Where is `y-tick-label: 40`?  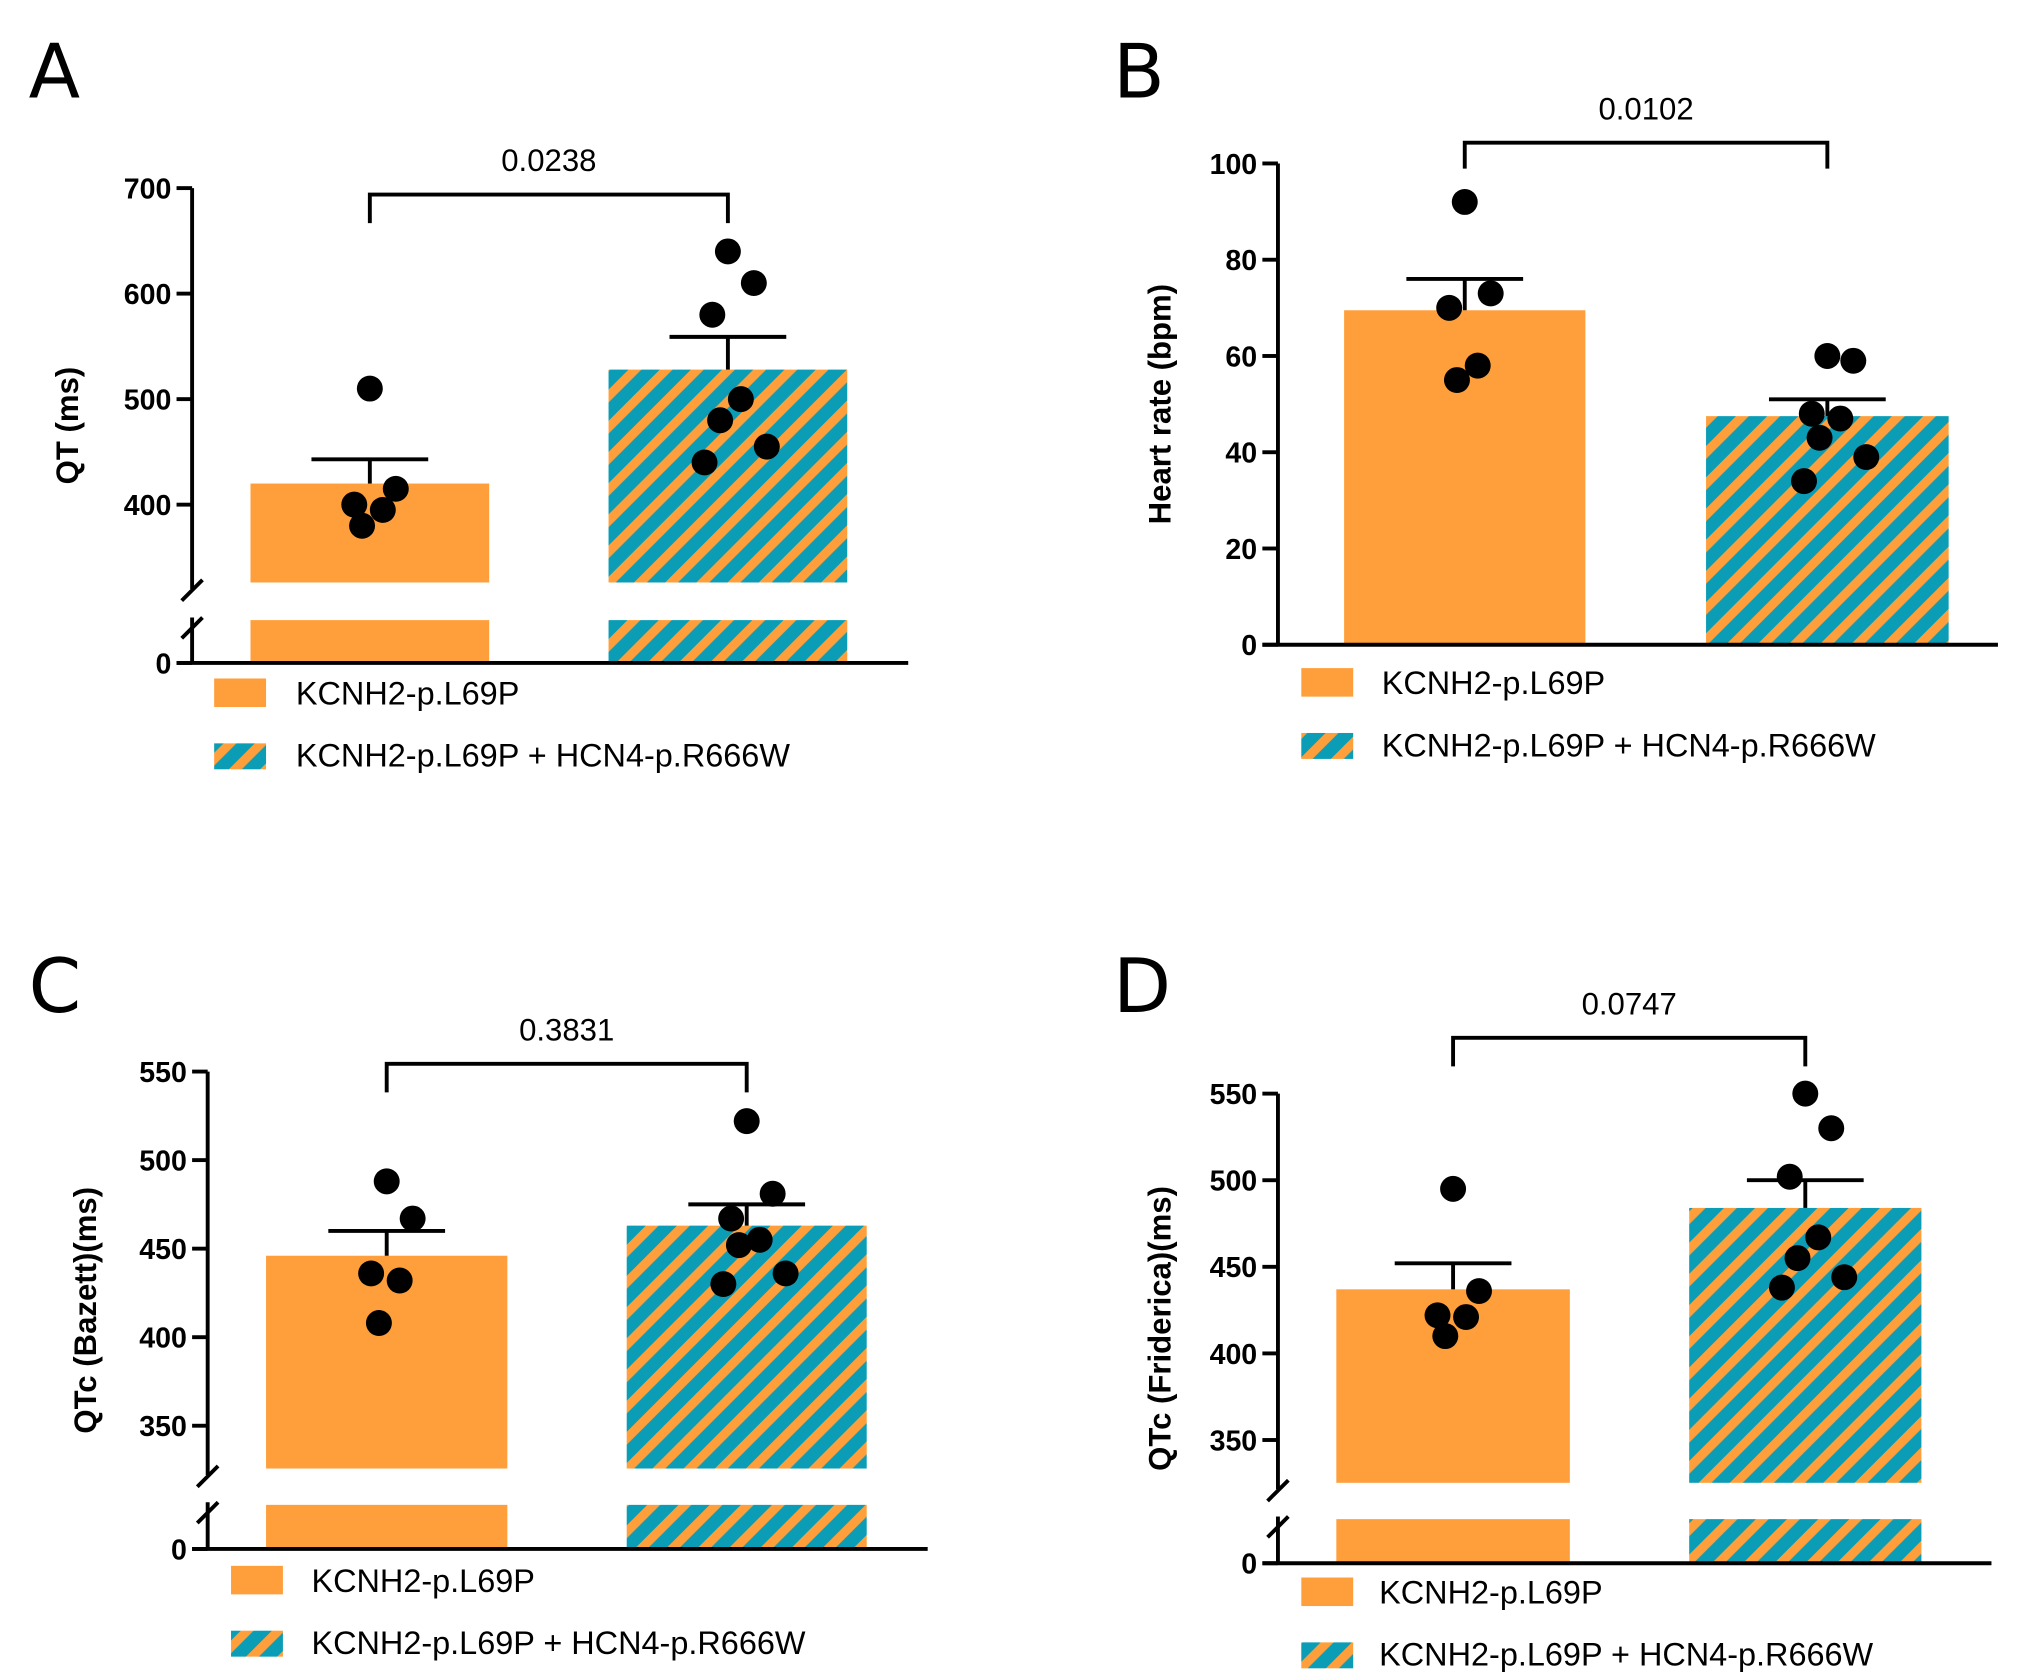
y-tick-label: 40 is located at coordinates (1241, 454).